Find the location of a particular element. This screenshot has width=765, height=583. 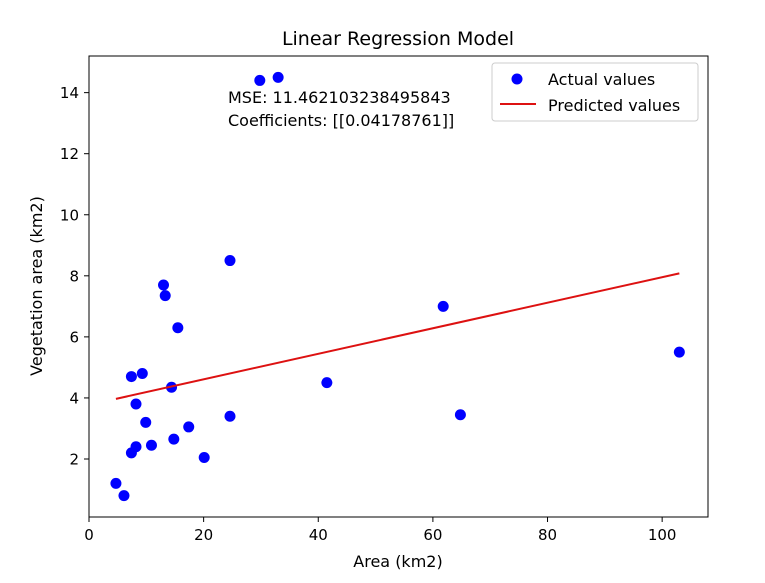

legend: Actual values Predicted values is located at coordinates (595, 92).